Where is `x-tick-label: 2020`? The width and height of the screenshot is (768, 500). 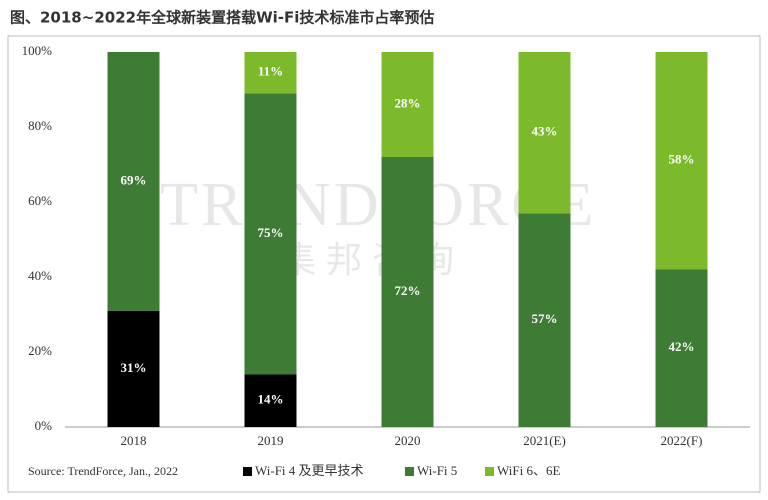 x-tick-label: 2020 is located at coordinates (408, 440).